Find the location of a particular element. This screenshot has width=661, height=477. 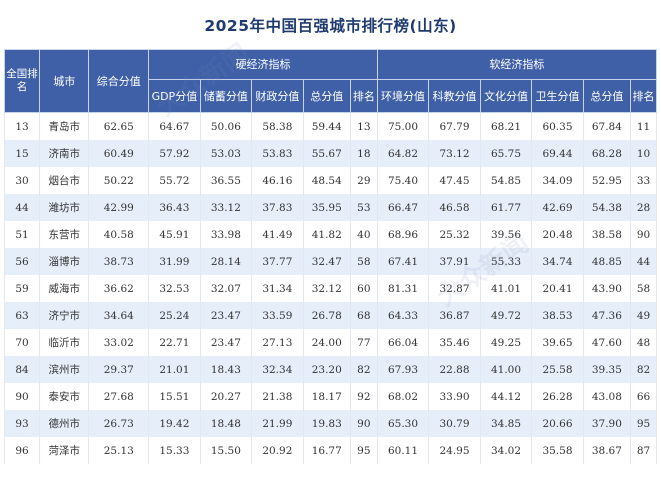

cell-soft-rank: 10 is located at coordinates (643, 153).